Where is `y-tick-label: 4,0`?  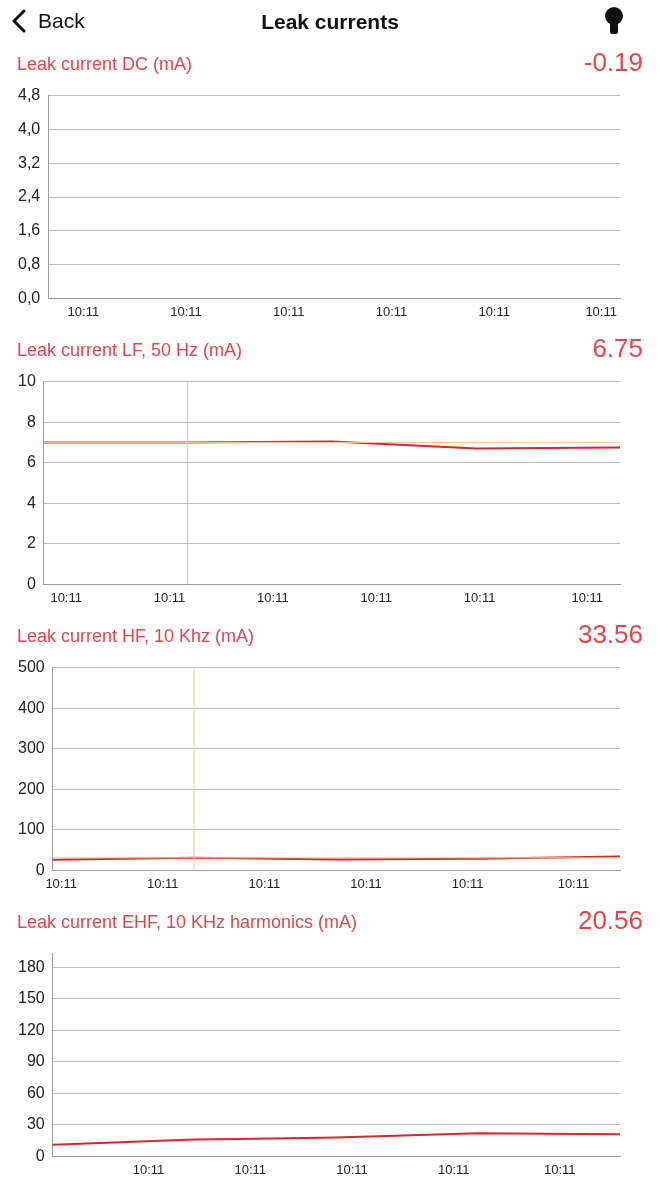 y-tick-label: 4,0 is located at coordinates (29, 128).